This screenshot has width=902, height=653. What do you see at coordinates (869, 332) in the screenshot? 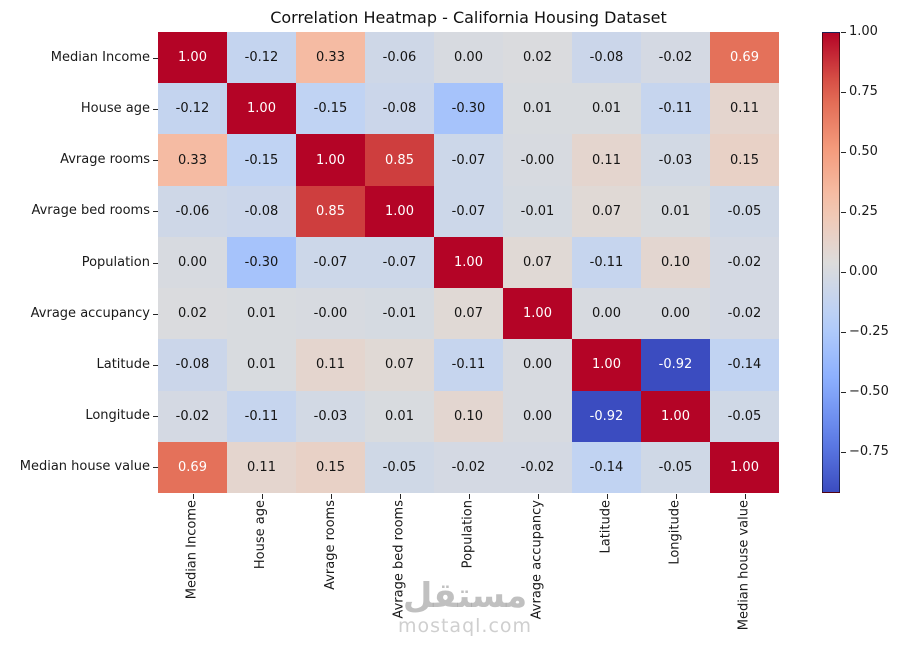
I see `colorbar-tick-label: −0.25` at bounding box center [869, 332].